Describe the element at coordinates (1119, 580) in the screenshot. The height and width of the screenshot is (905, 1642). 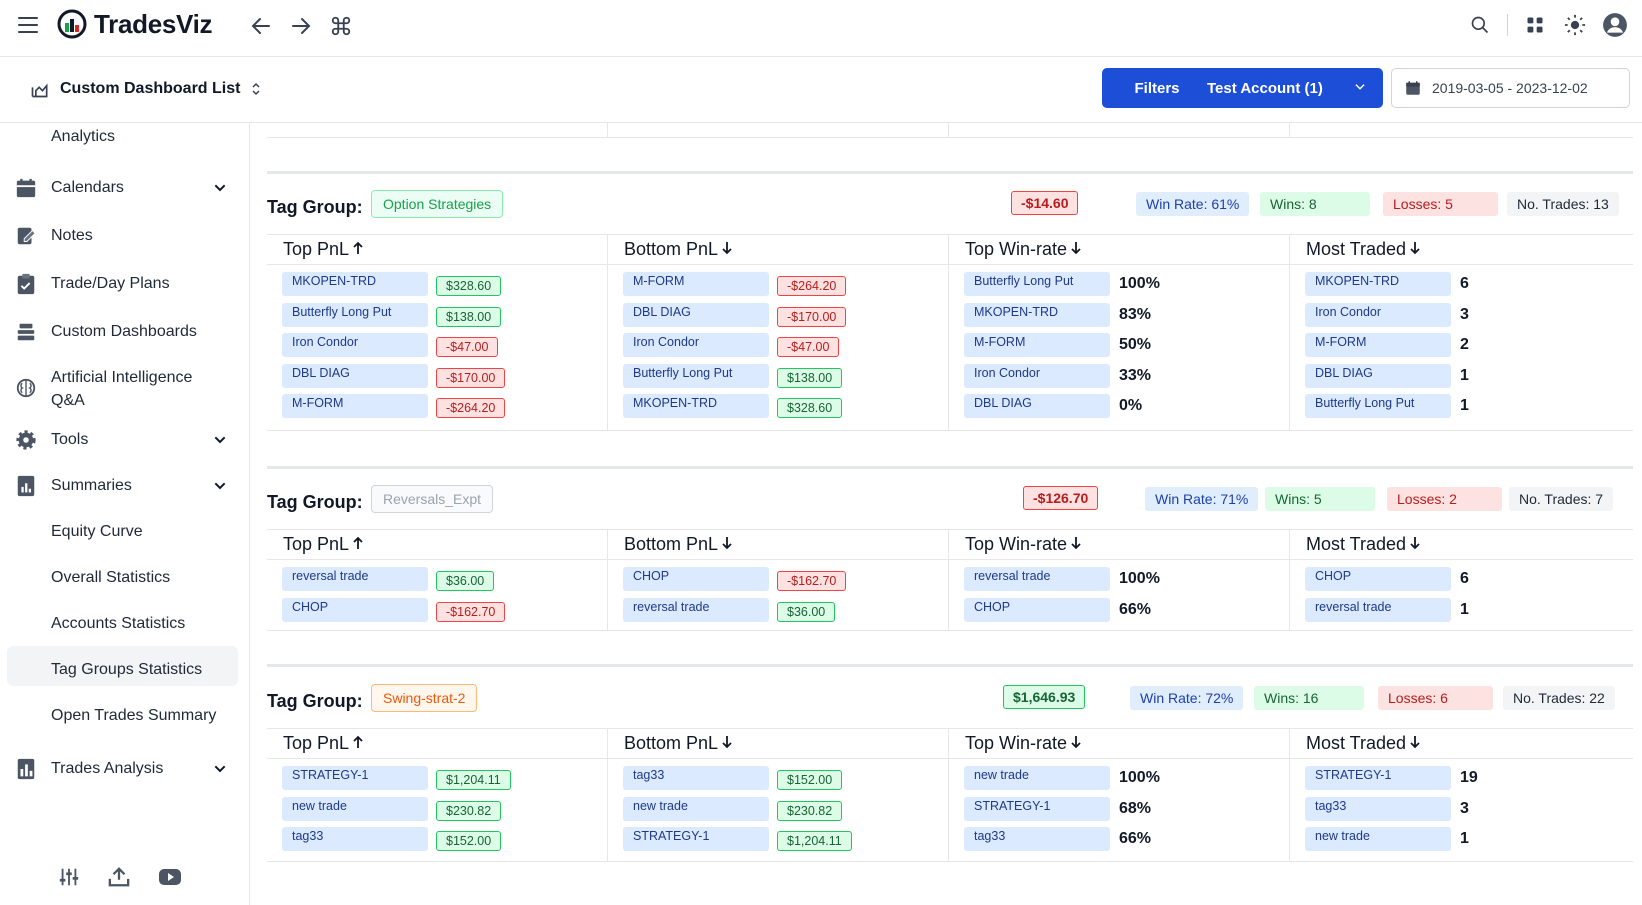
I see `column-top-winrate: Top Win-rate reversal trade 100% CHOP 66%` at that location.